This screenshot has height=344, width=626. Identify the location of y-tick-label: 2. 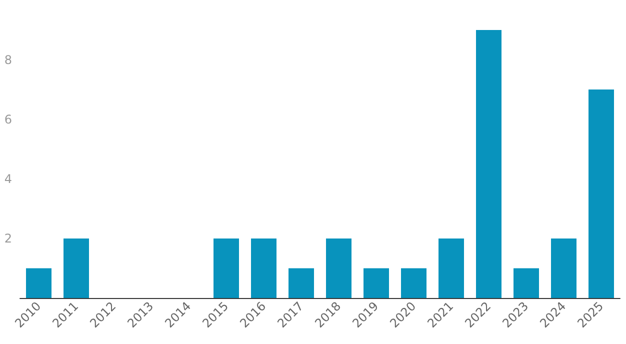
(8, 238).